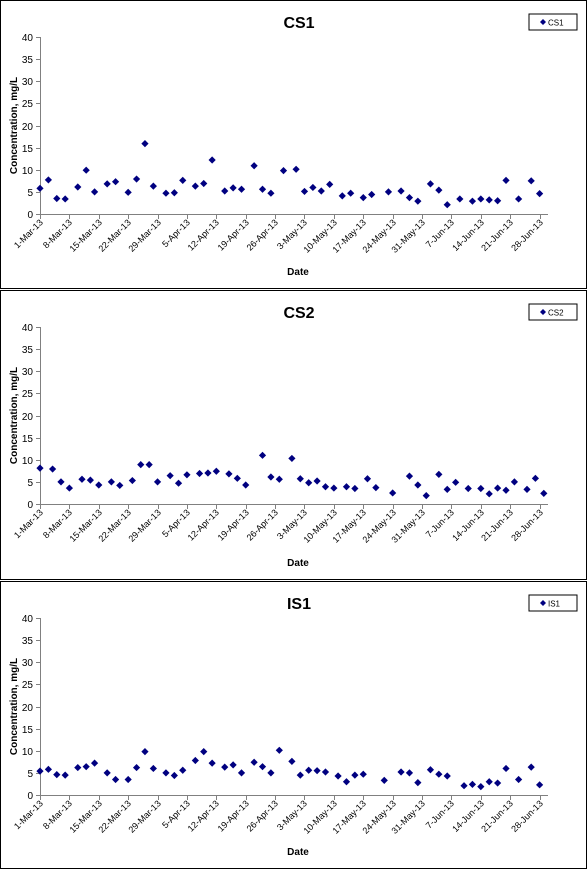 The height and width of the screenshot is (869, 587). I want to click on chart-title: CS2, so click(298, 313).